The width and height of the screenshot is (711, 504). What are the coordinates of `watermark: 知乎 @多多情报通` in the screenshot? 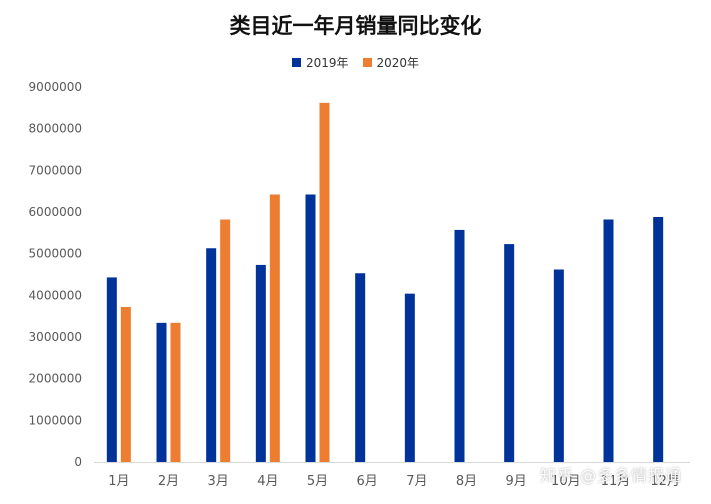 It's located at (611, 475).